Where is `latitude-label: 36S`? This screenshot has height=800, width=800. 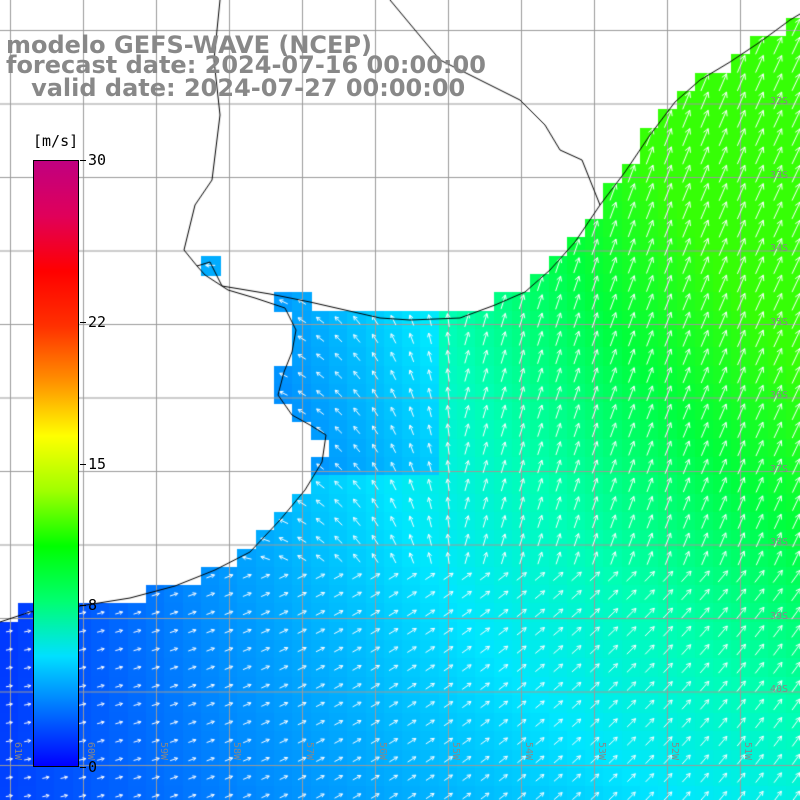 latitude-label: 36S is located at coordinates (779, 395).